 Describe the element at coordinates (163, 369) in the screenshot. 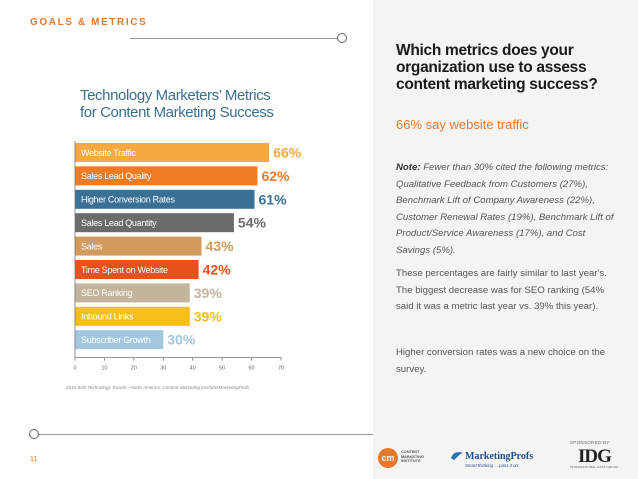

I see `x-tick-label: 30` at that location.